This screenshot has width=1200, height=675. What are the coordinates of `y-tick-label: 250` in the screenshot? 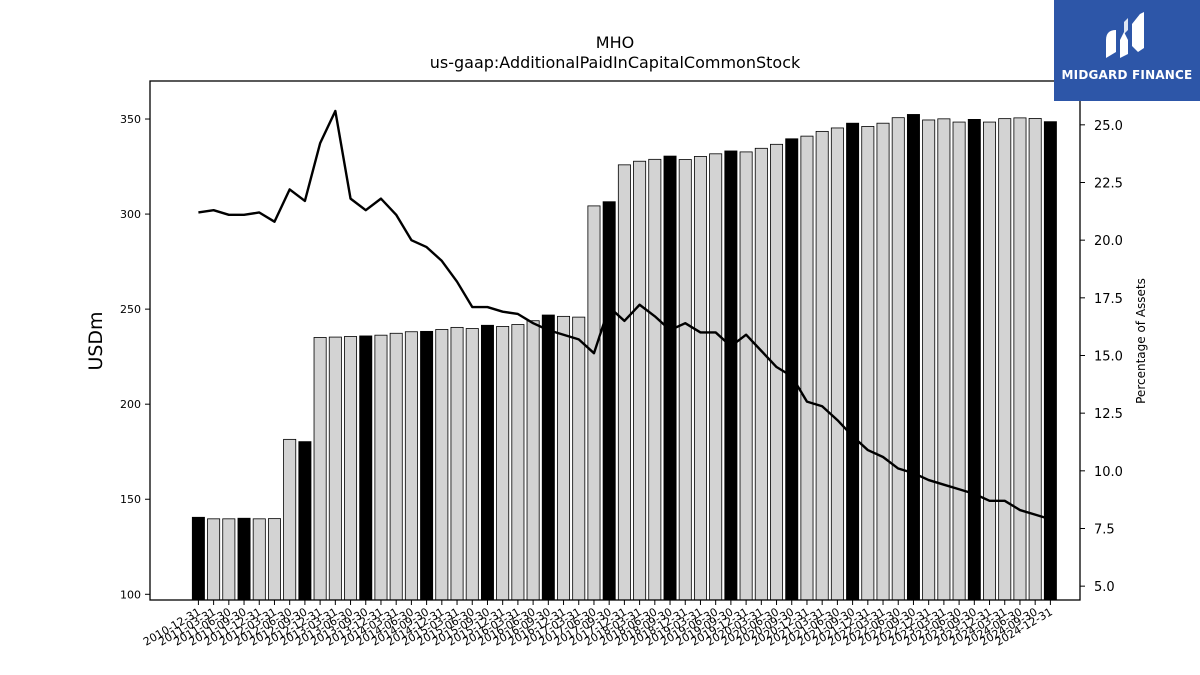 It's located at (130, 309).